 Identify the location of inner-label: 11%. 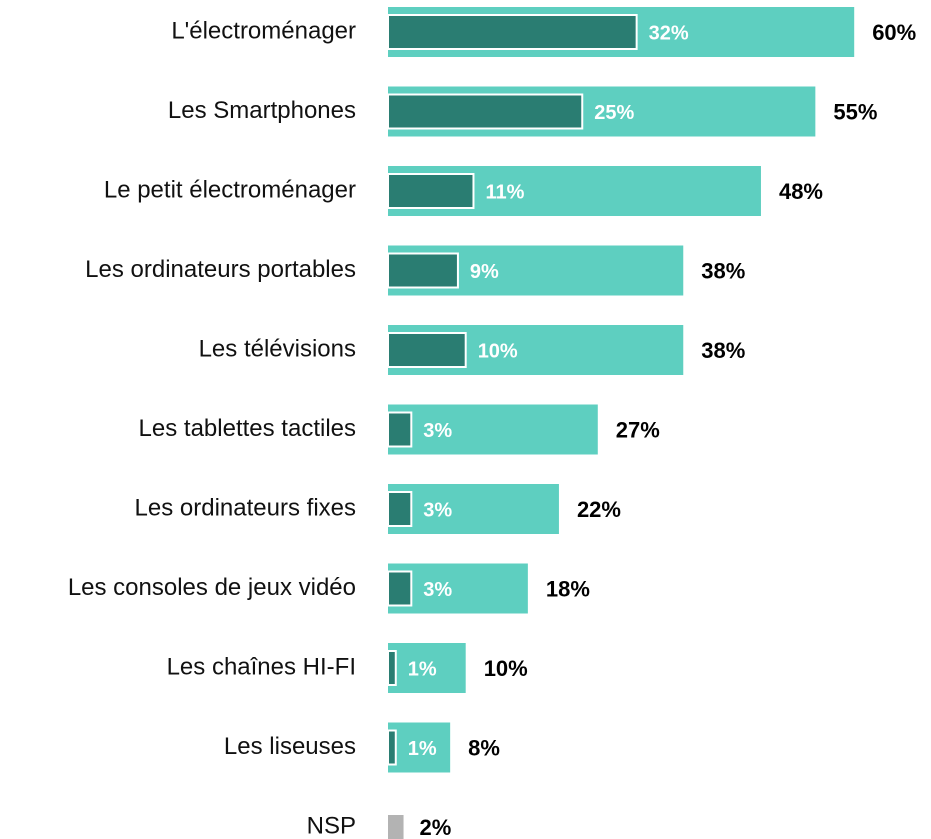
(504, 192).